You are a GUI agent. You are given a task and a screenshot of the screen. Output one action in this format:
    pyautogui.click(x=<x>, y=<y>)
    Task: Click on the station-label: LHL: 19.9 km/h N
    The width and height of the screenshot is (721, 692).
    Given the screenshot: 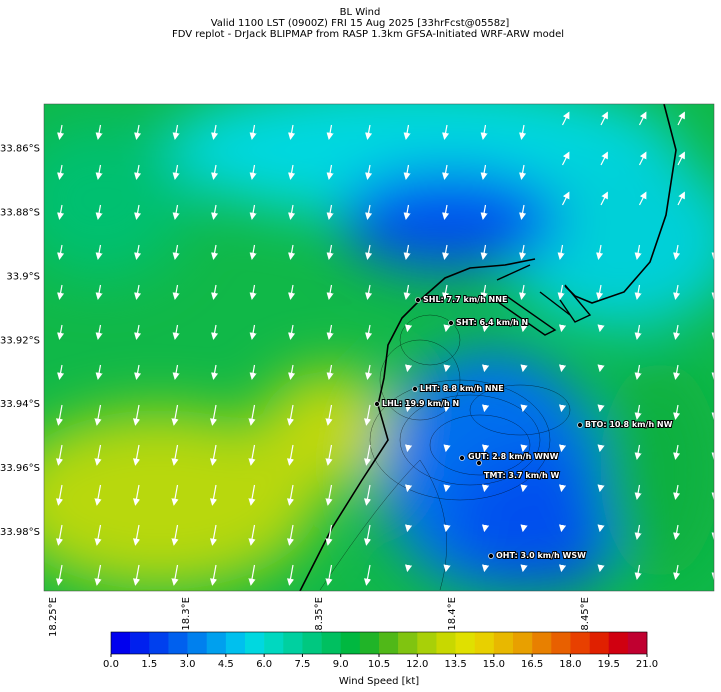 What is the action you would take?
    pyautogui.click(x=420, y=403)
    